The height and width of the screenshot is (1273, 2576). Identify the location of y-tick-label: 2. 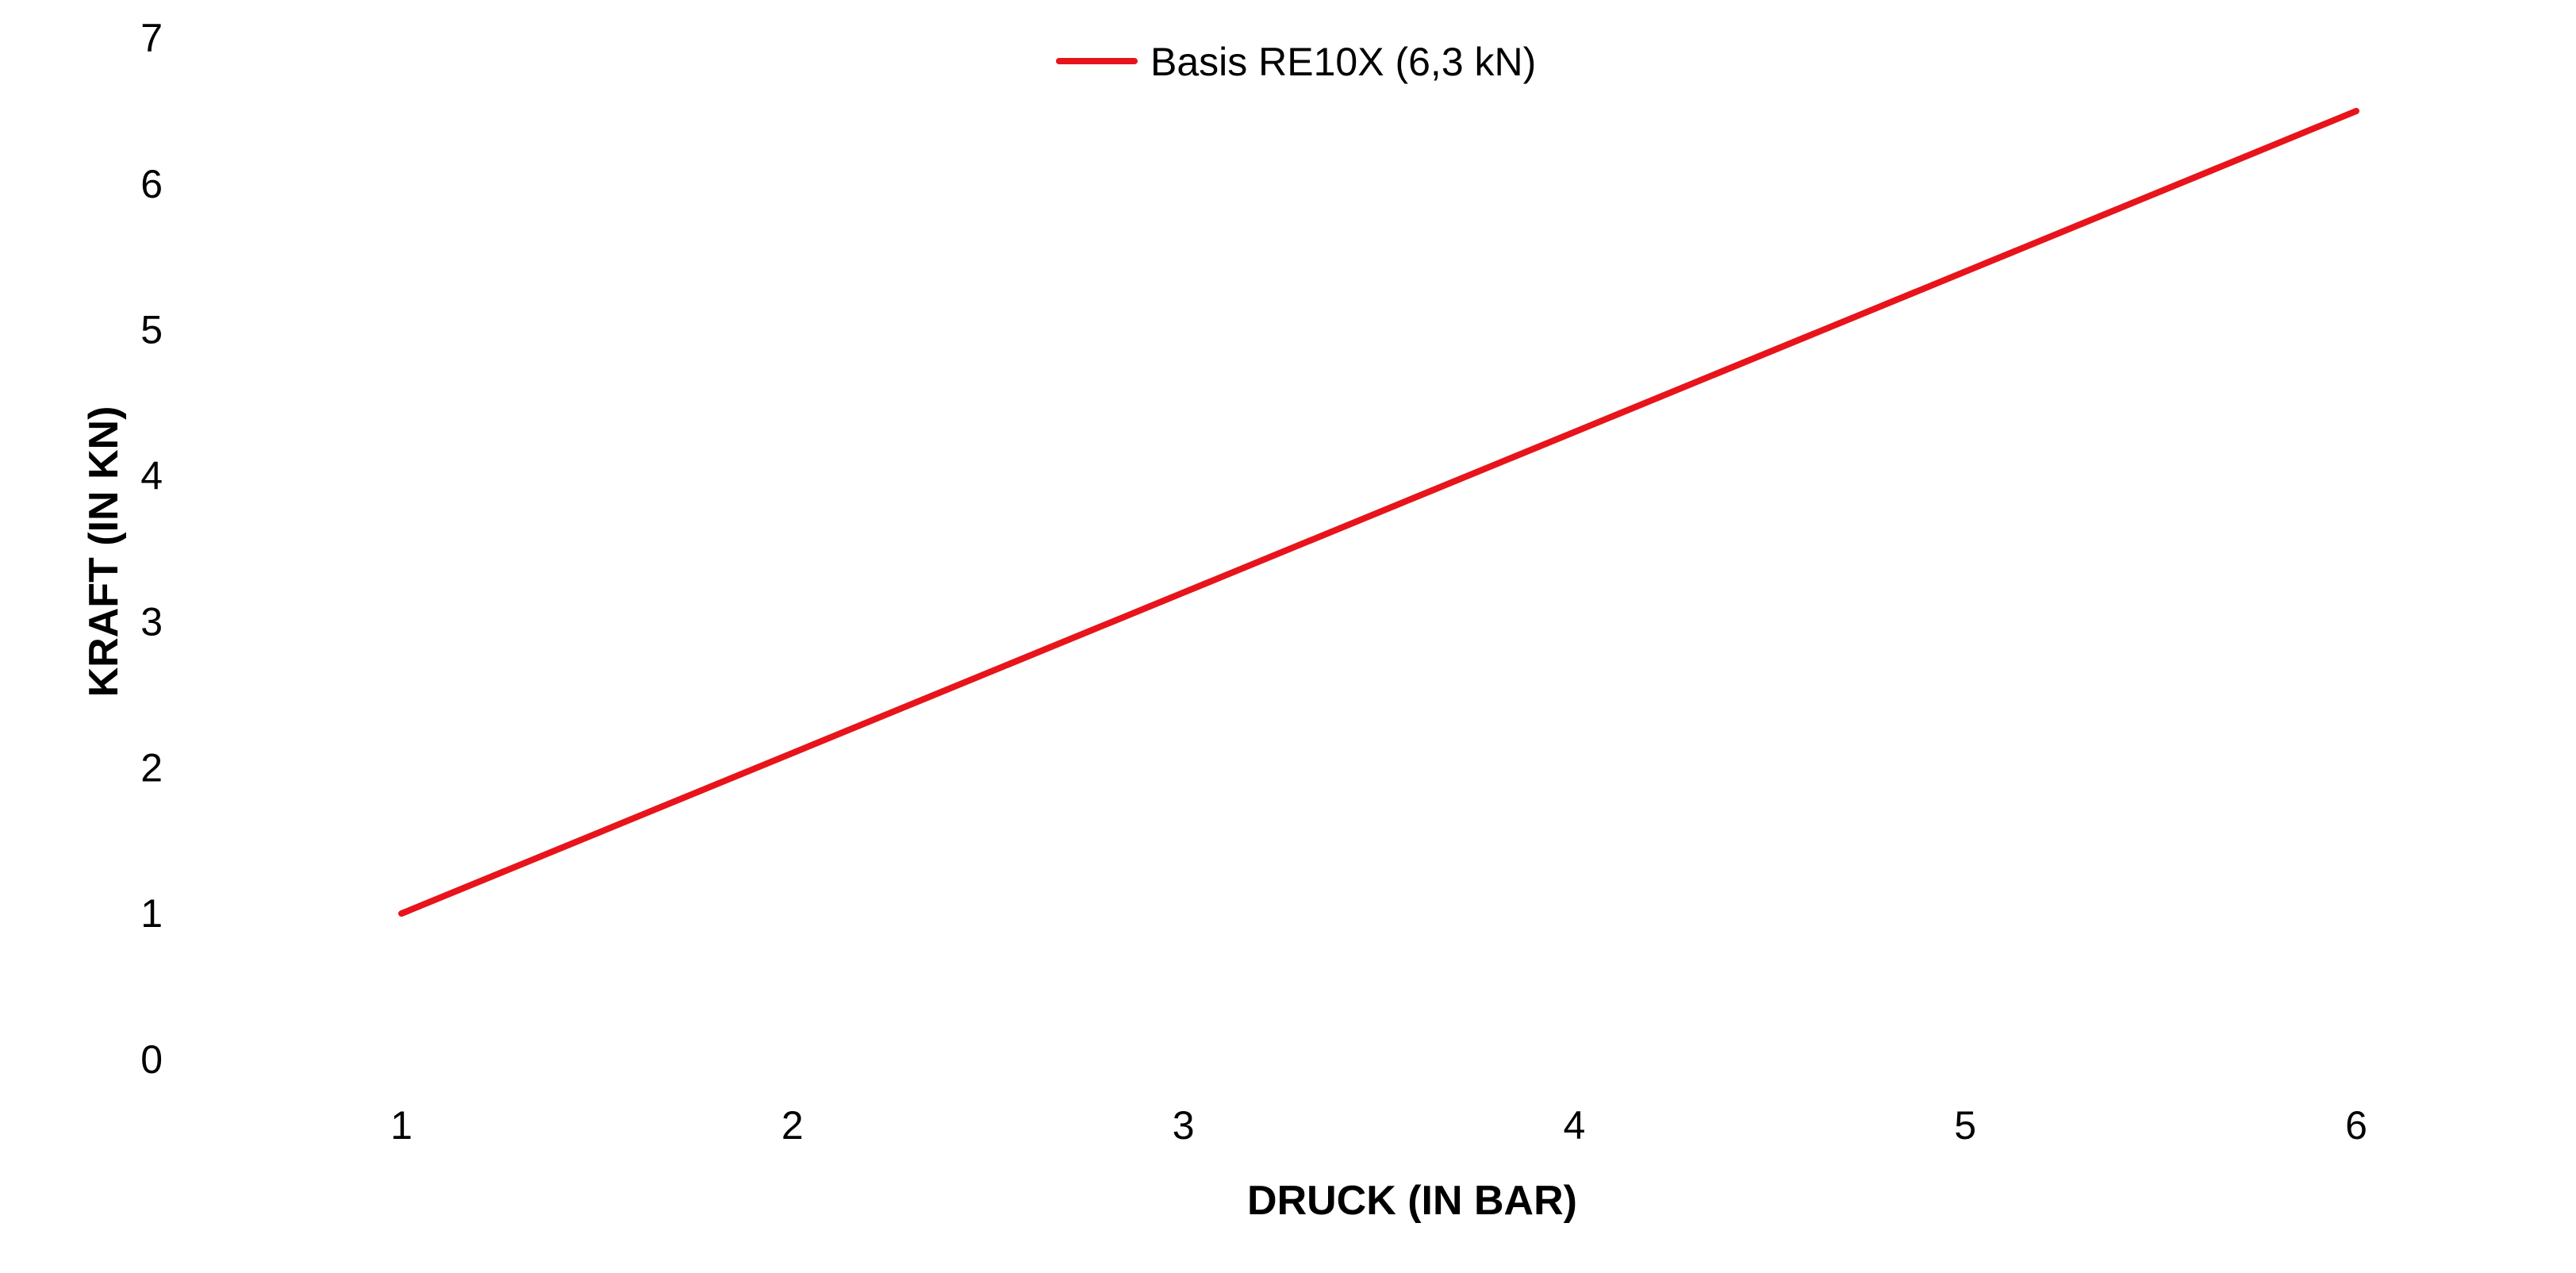
(151, 768).